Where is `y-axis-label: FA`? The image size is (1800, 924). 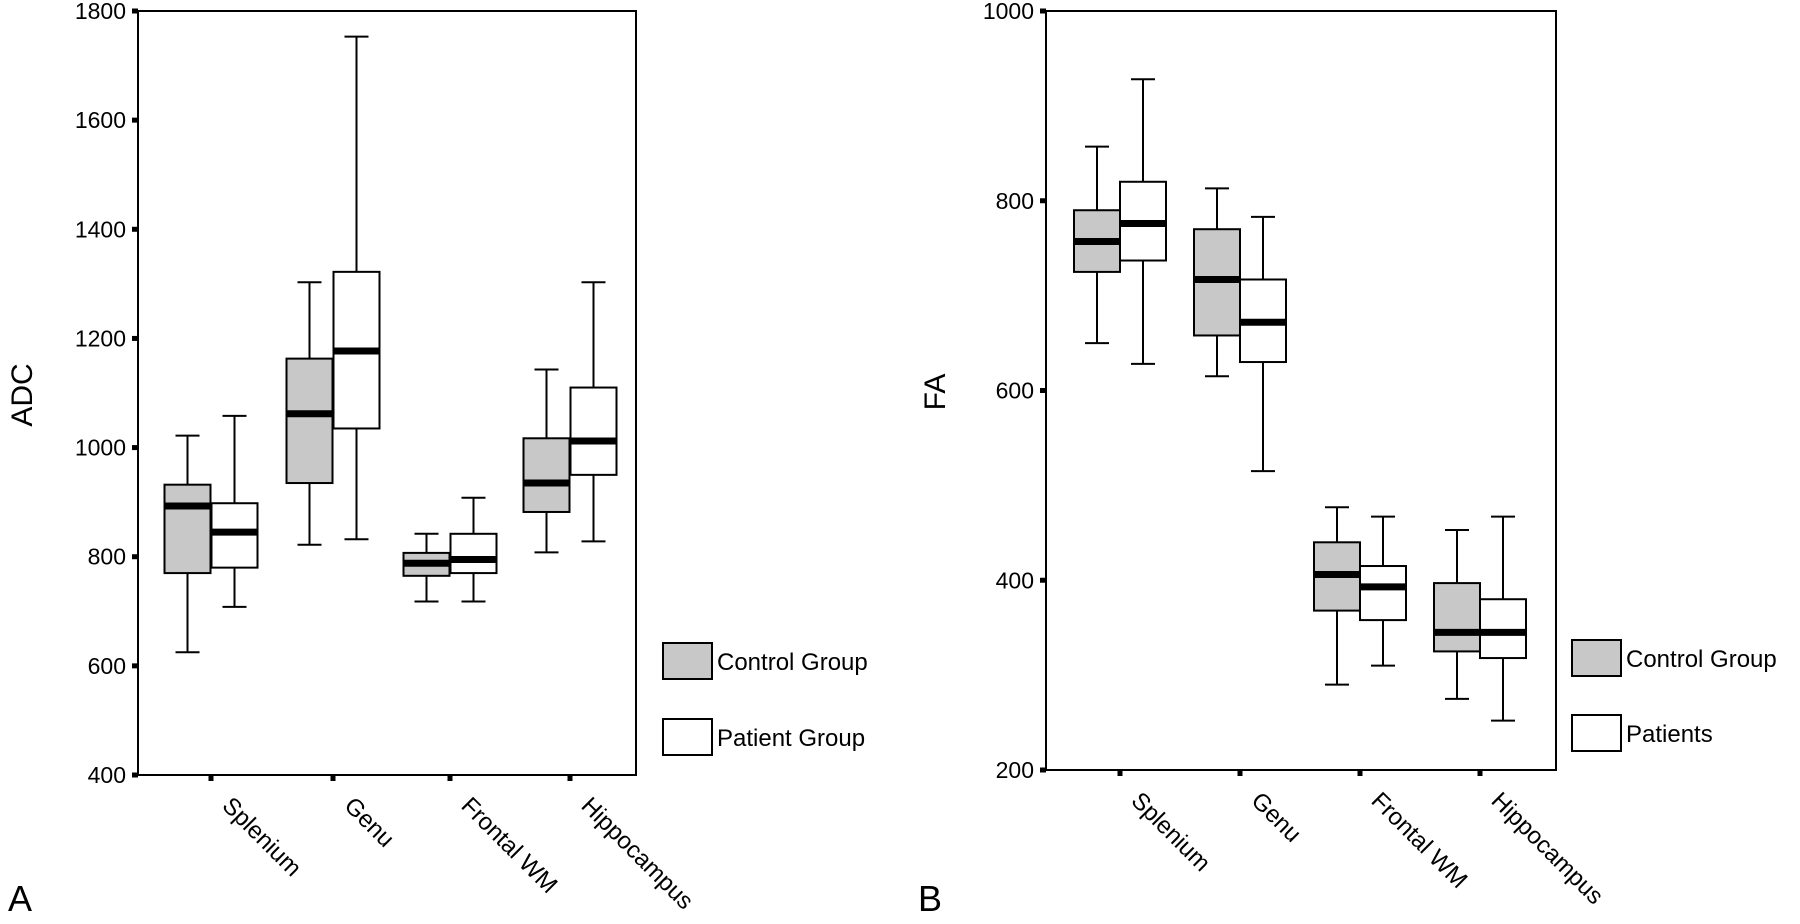
y-axis-label: FA is located at coordinates (935, 392).